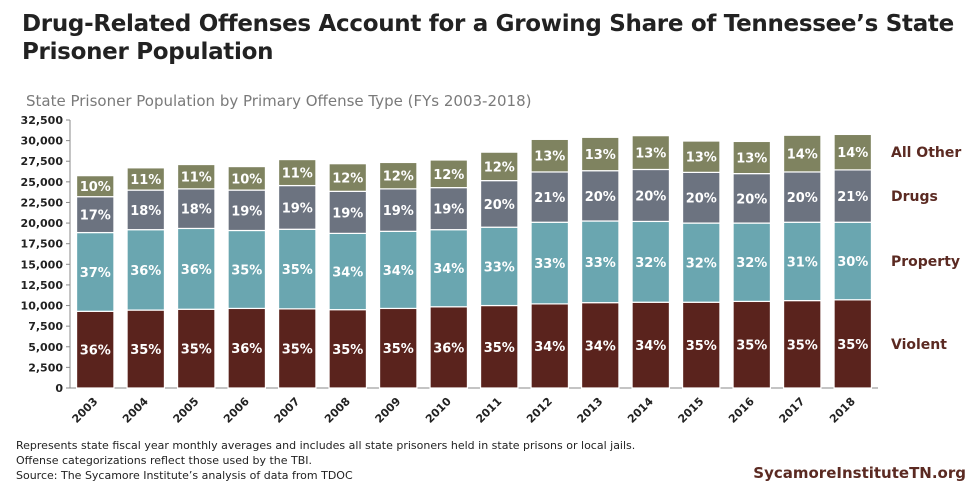  What do you see at coordinates (42, 306) in the screenshot?
I see `y-tick-label: 10,000` at bounding box center [42, 306].